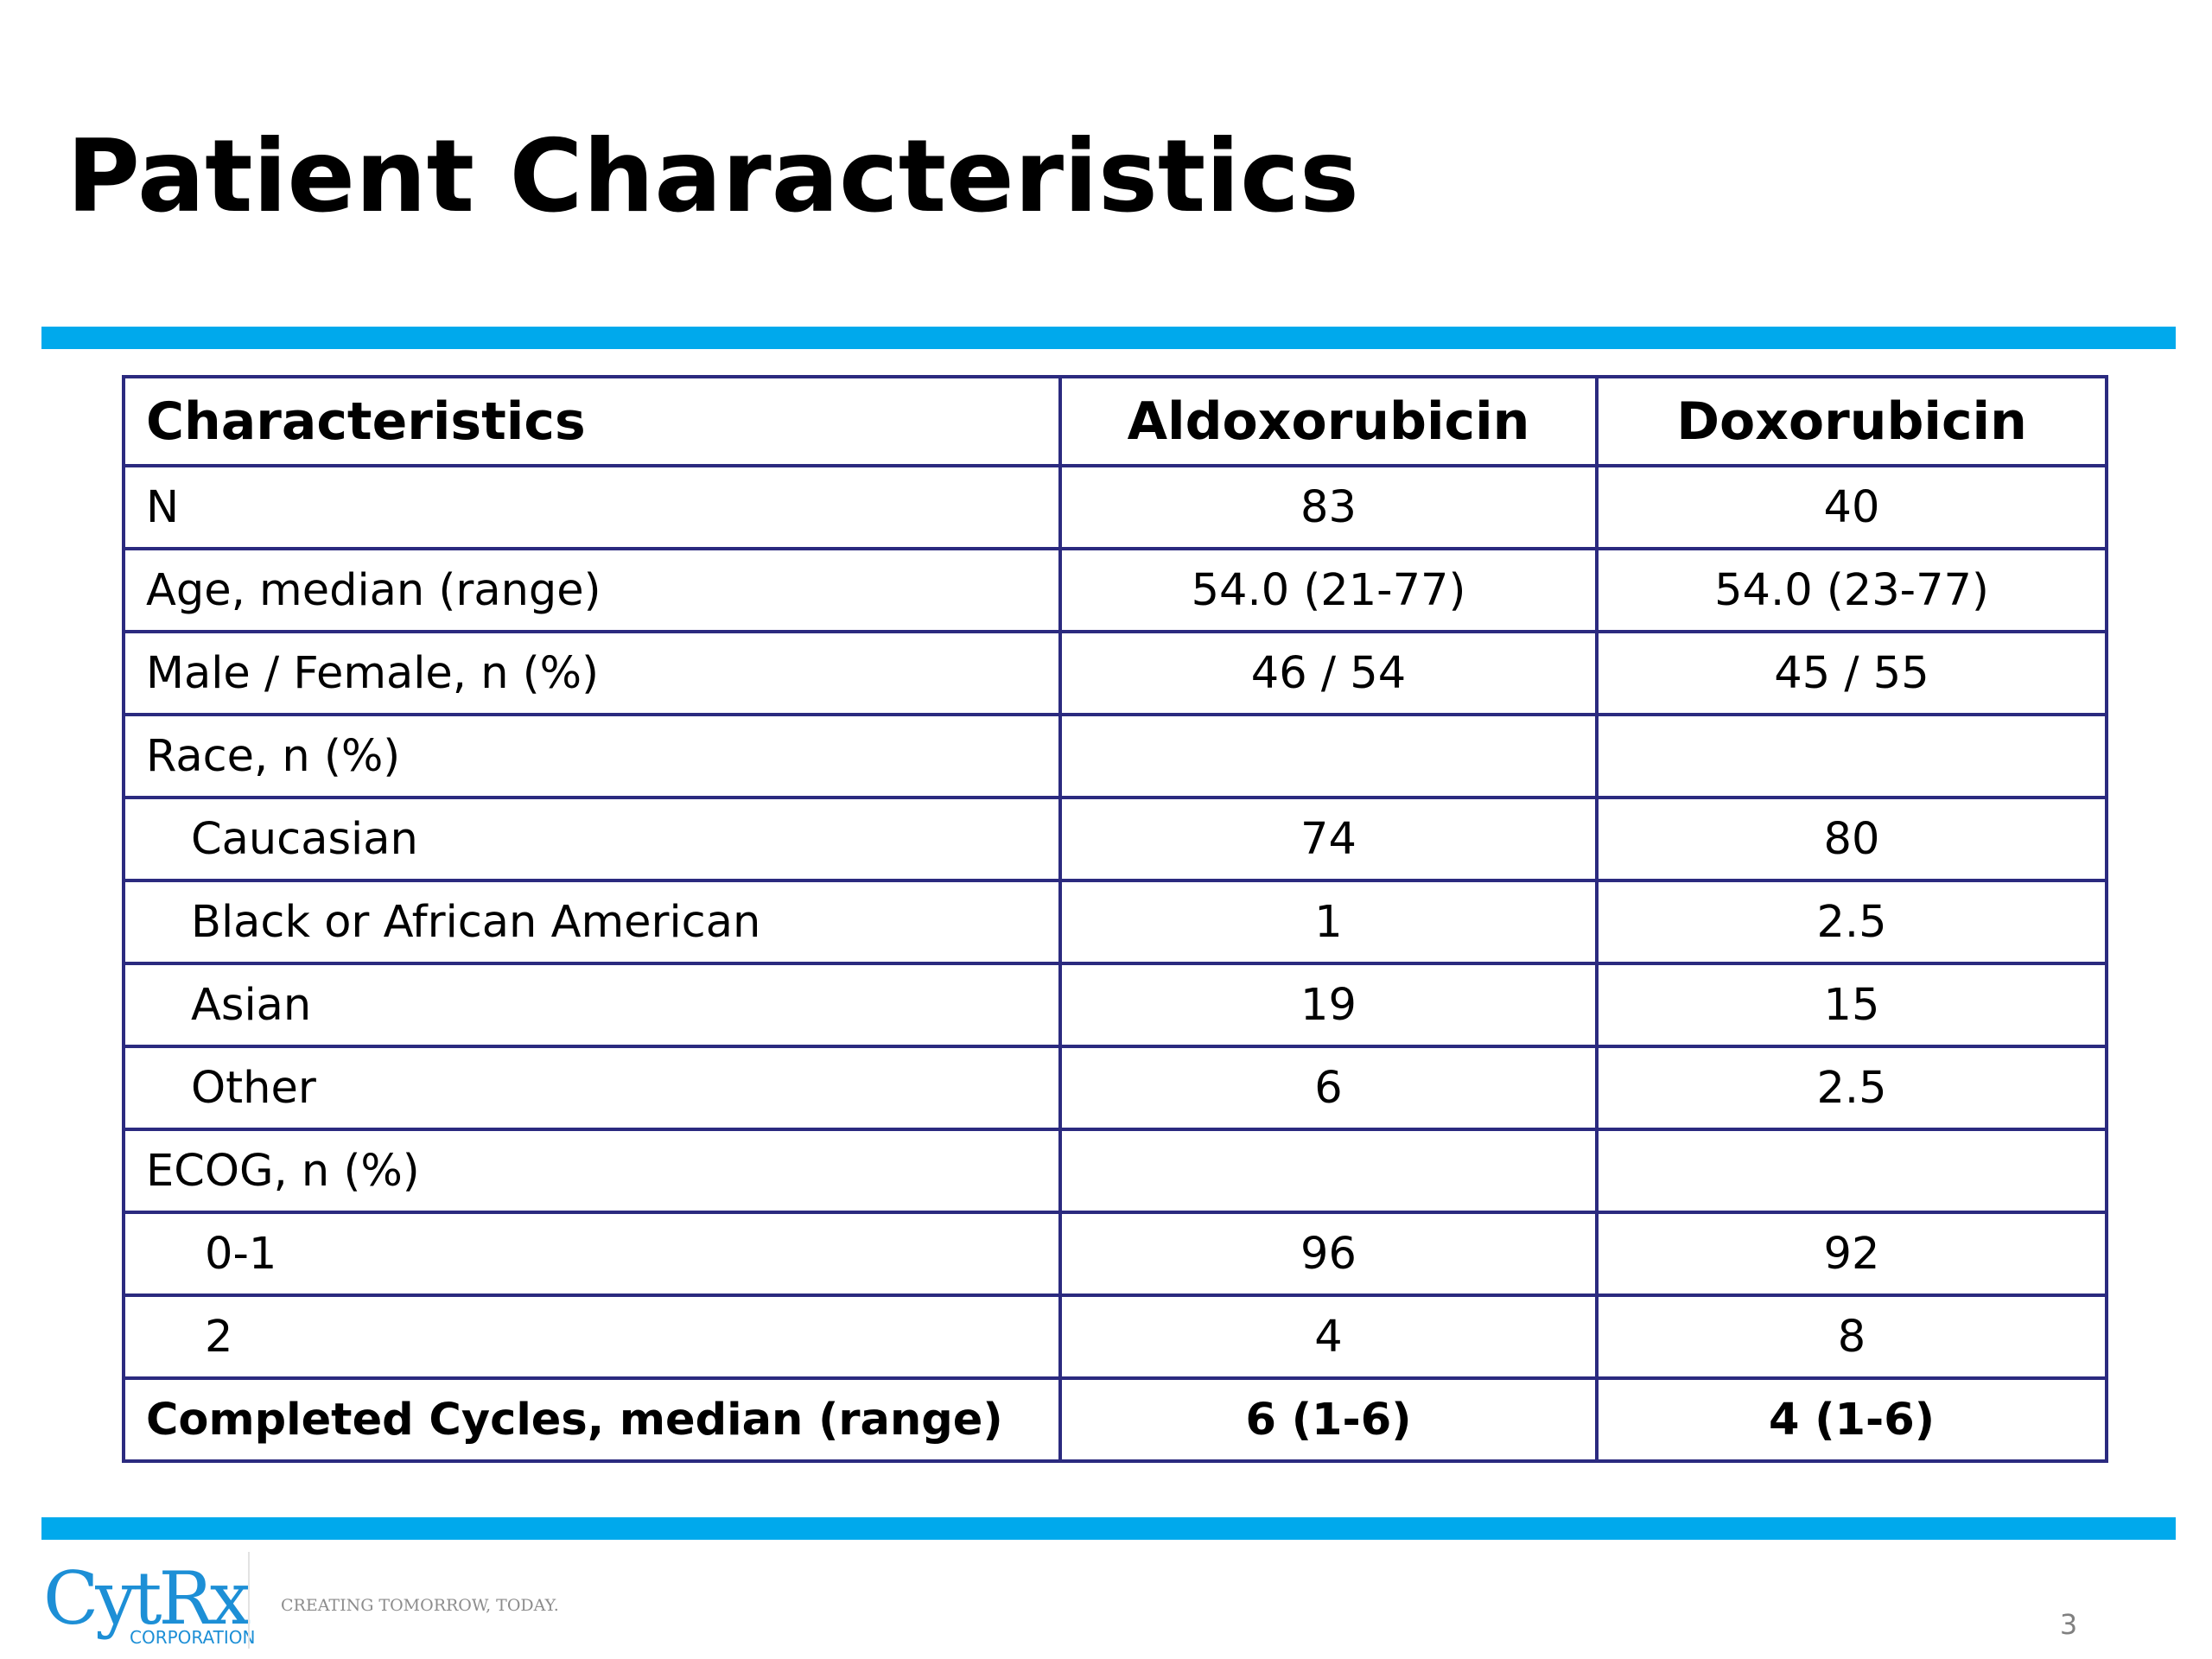 The width and height of the screenshot is (2212, 1659). What do you see at coordinates (1851, 421) in the screenshot?
I see `column-header-doxorubicin: Doxorubicin` at bounding box center [1851, 421].